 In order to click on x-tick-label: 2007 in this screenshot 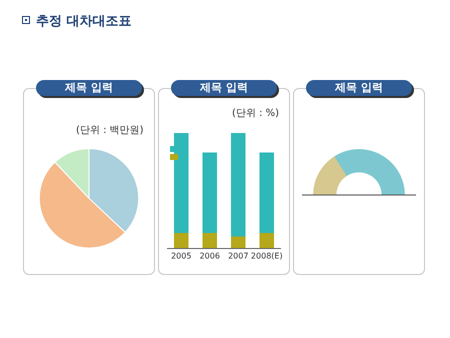, I will do `click(238, 256)`.